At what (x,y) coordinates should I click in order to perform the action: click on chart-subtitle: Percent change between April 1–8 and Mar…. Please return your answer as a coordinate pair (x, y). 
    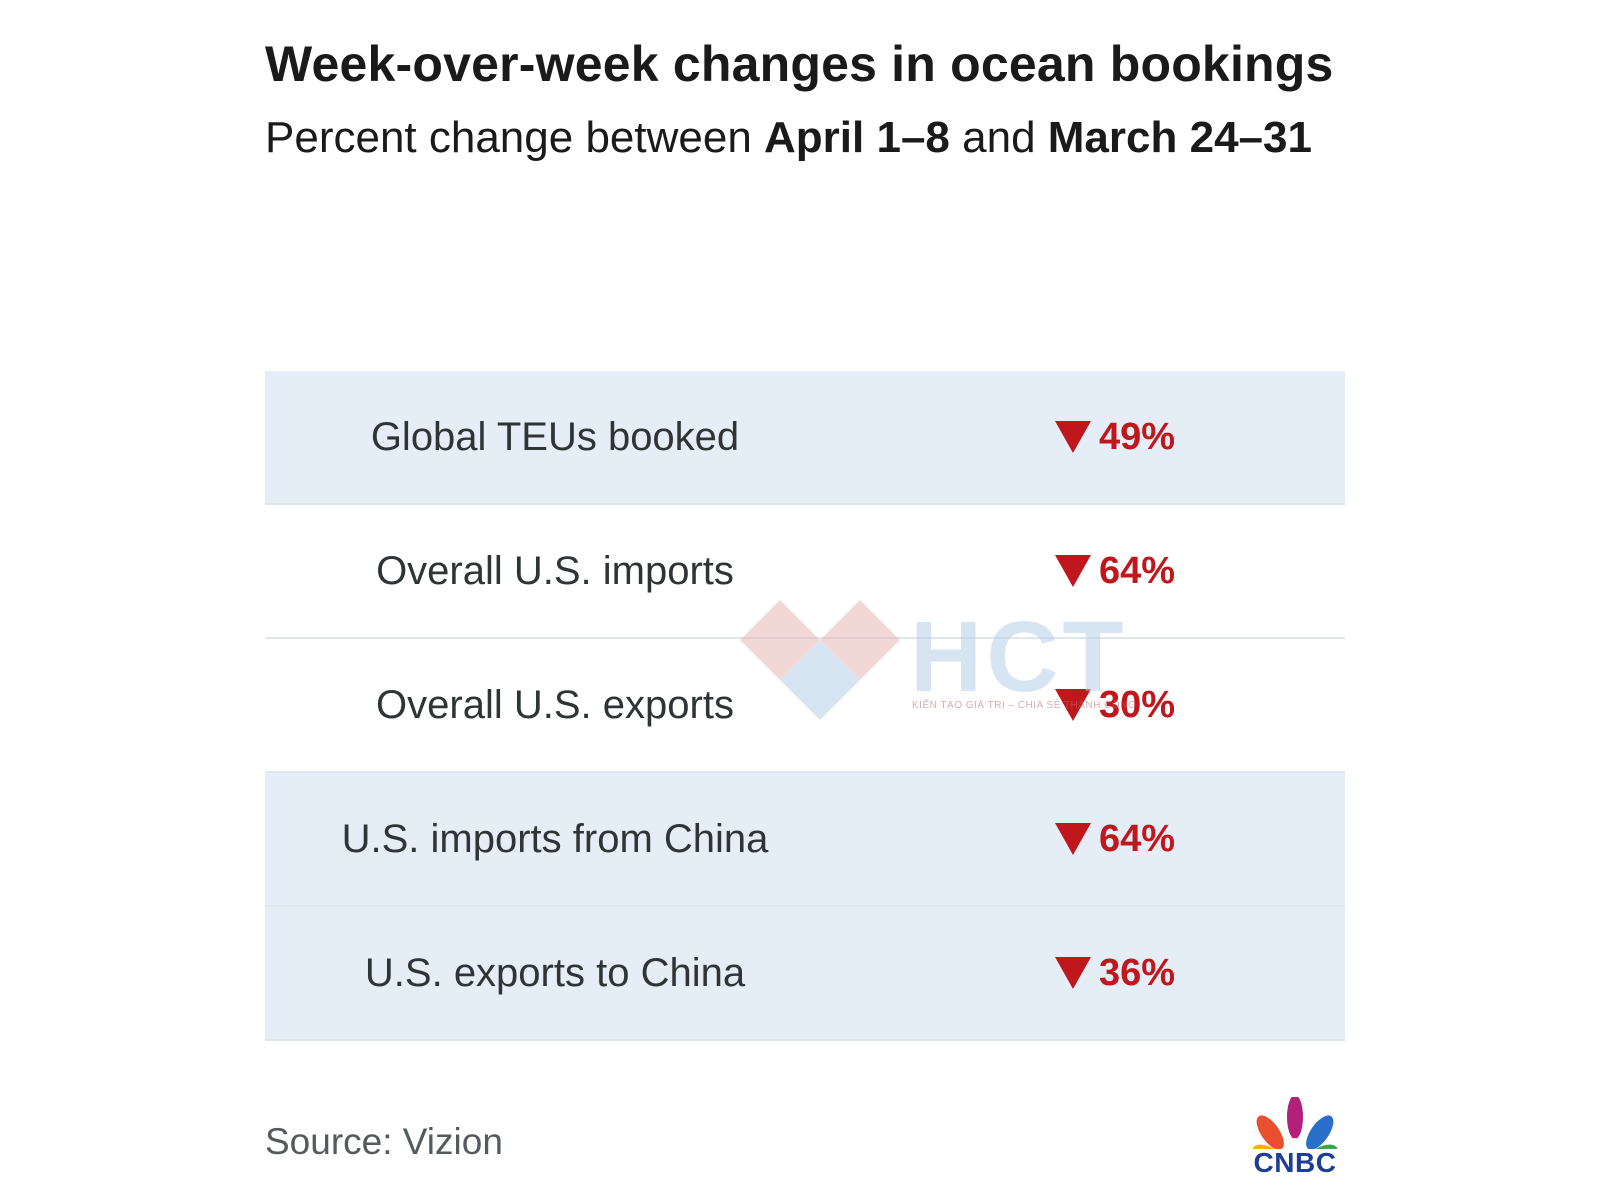
    Looking at the image, I should click on (805, 137).